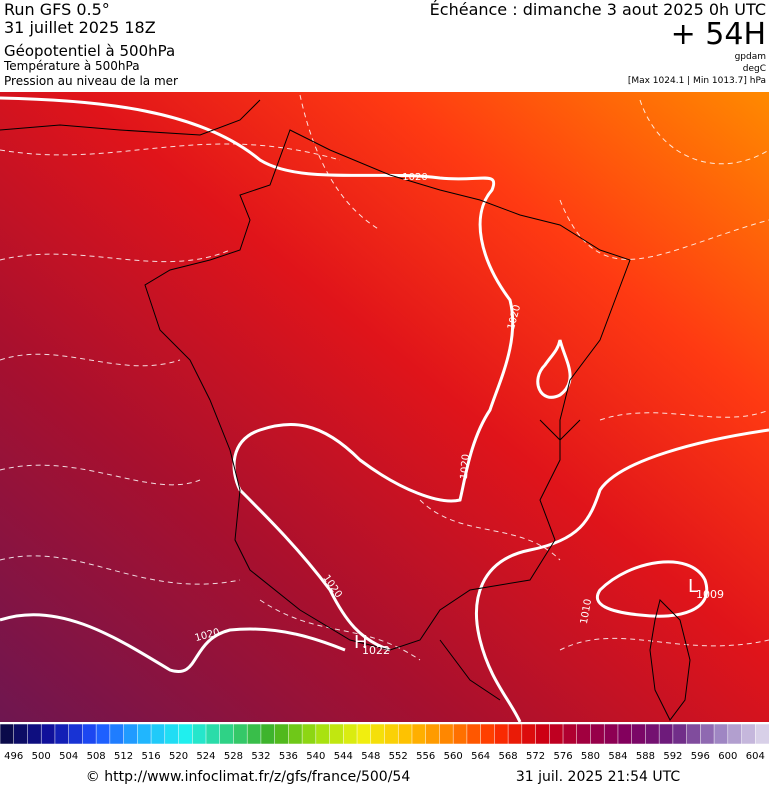 This screenshot has height=790, width=769. Describe the element at coordinates (586, 611) in the screenshot. I see `isobar-label: 1010` at that location.